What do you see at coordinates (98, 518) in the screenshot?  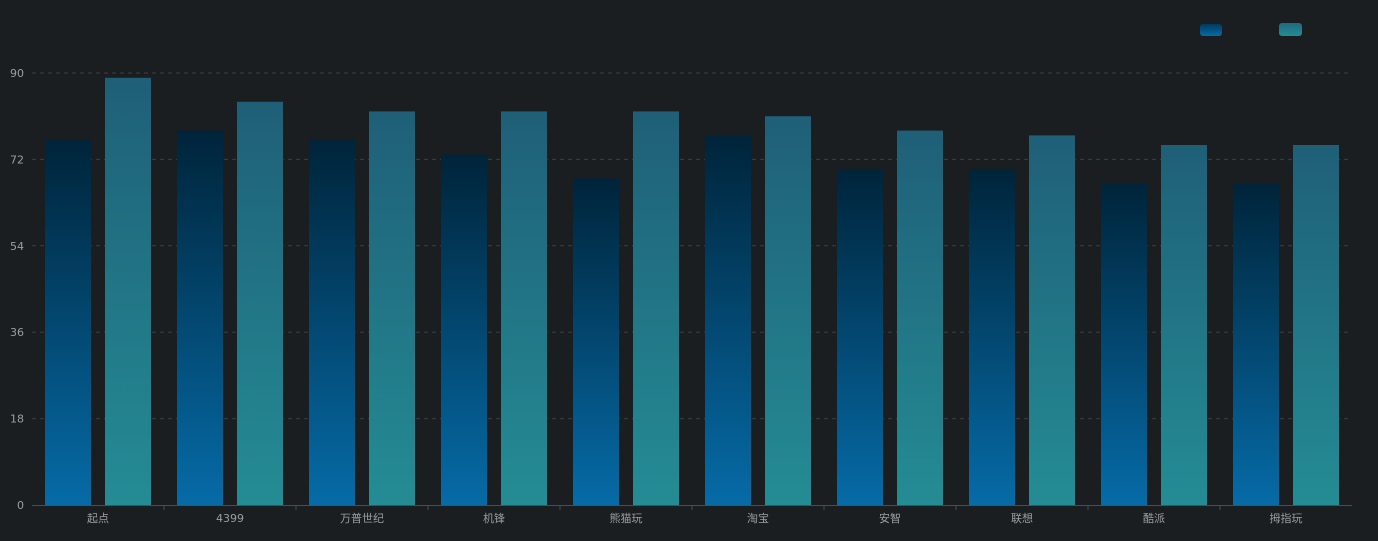 I see `x-tick-label: 起点` at bounding box center [98, 518].